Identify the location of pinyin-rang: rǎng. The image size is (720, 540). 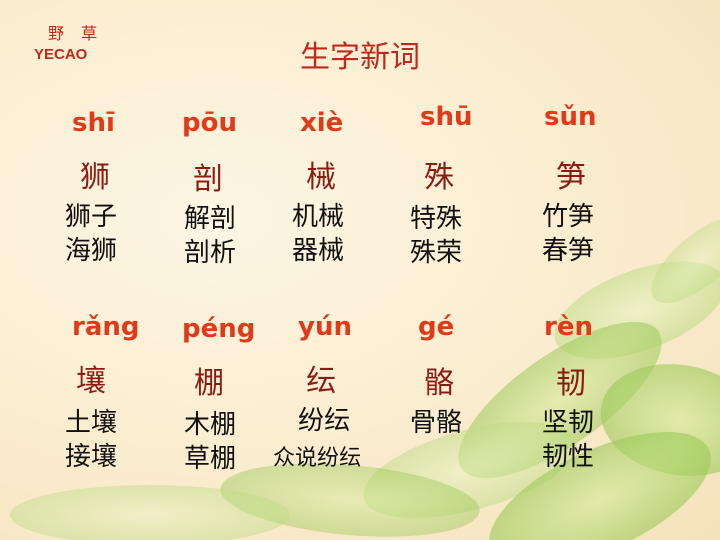
(106, 327).